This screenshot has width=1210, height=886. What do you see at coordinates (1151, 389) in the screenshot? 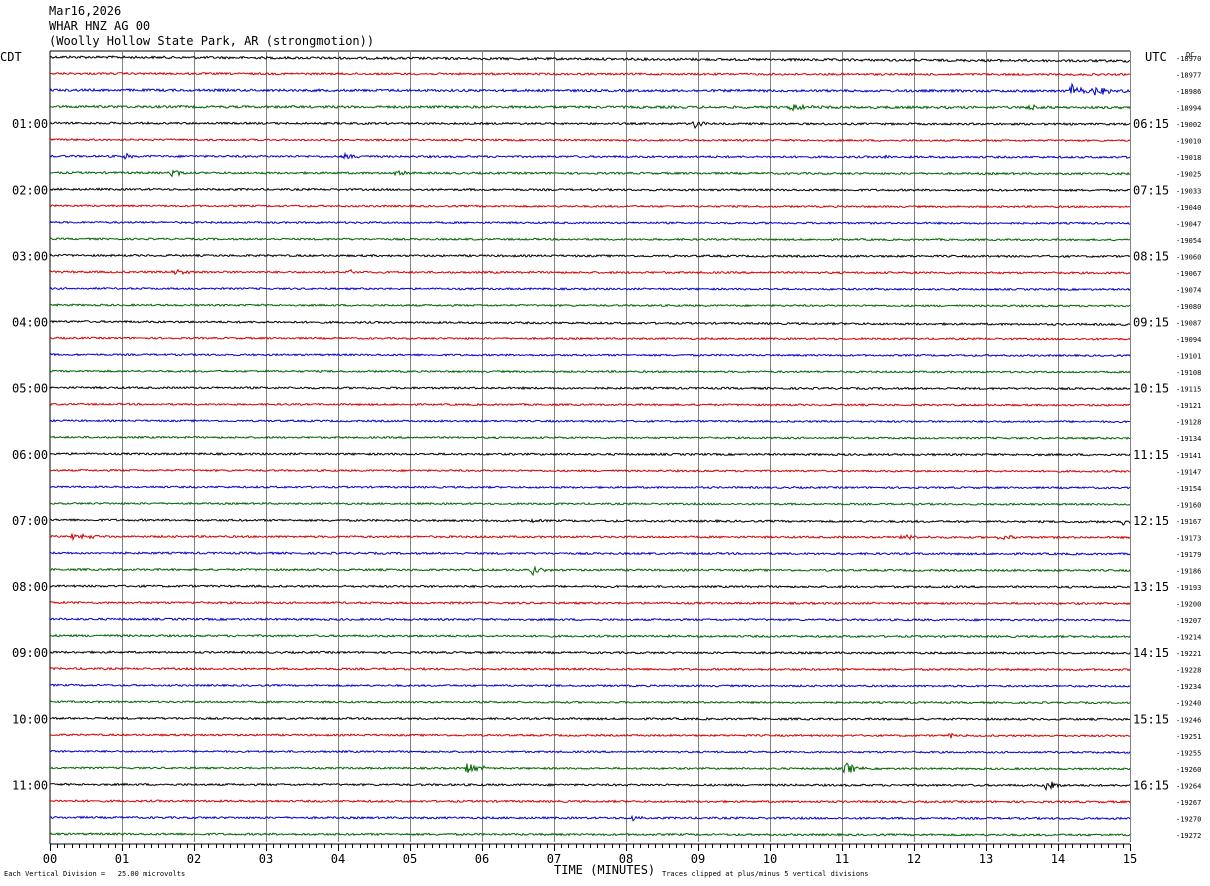
I see `utc-hour-label: 10:15` at bounding box center [1151, 389].